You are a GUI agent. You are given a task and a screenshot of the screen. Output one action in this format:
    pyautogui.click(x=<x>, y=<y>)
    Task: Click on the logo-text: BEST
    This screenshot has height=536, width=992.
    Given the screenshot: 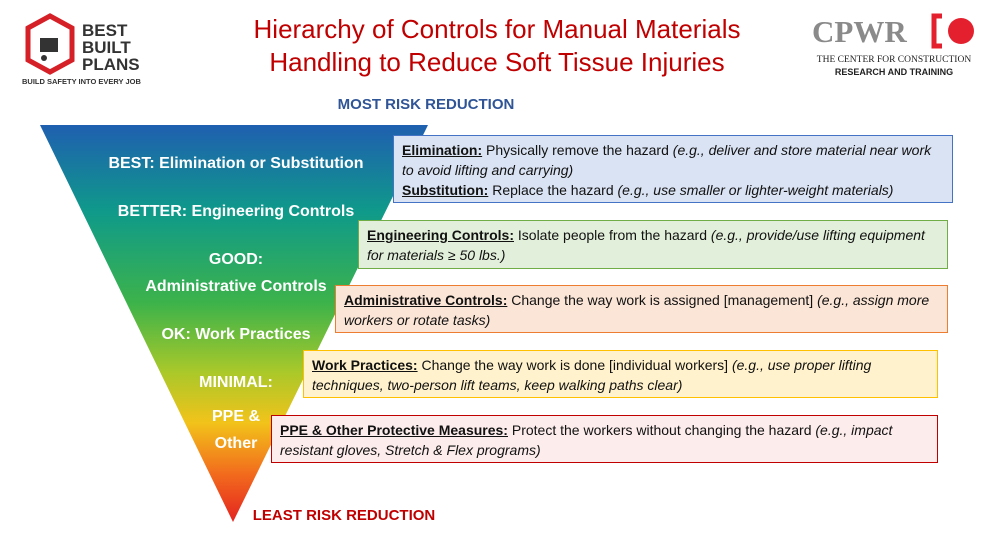 What is the action you would take?
    pyautogui.click(x=105, y=30)
    